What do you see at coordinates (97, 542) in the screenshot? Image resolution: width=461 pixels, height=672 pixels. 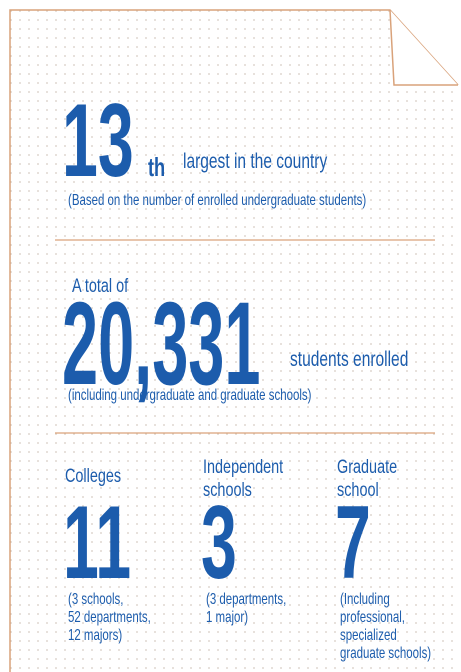 I see `big-number: 11` at bounding box center [97, 542].